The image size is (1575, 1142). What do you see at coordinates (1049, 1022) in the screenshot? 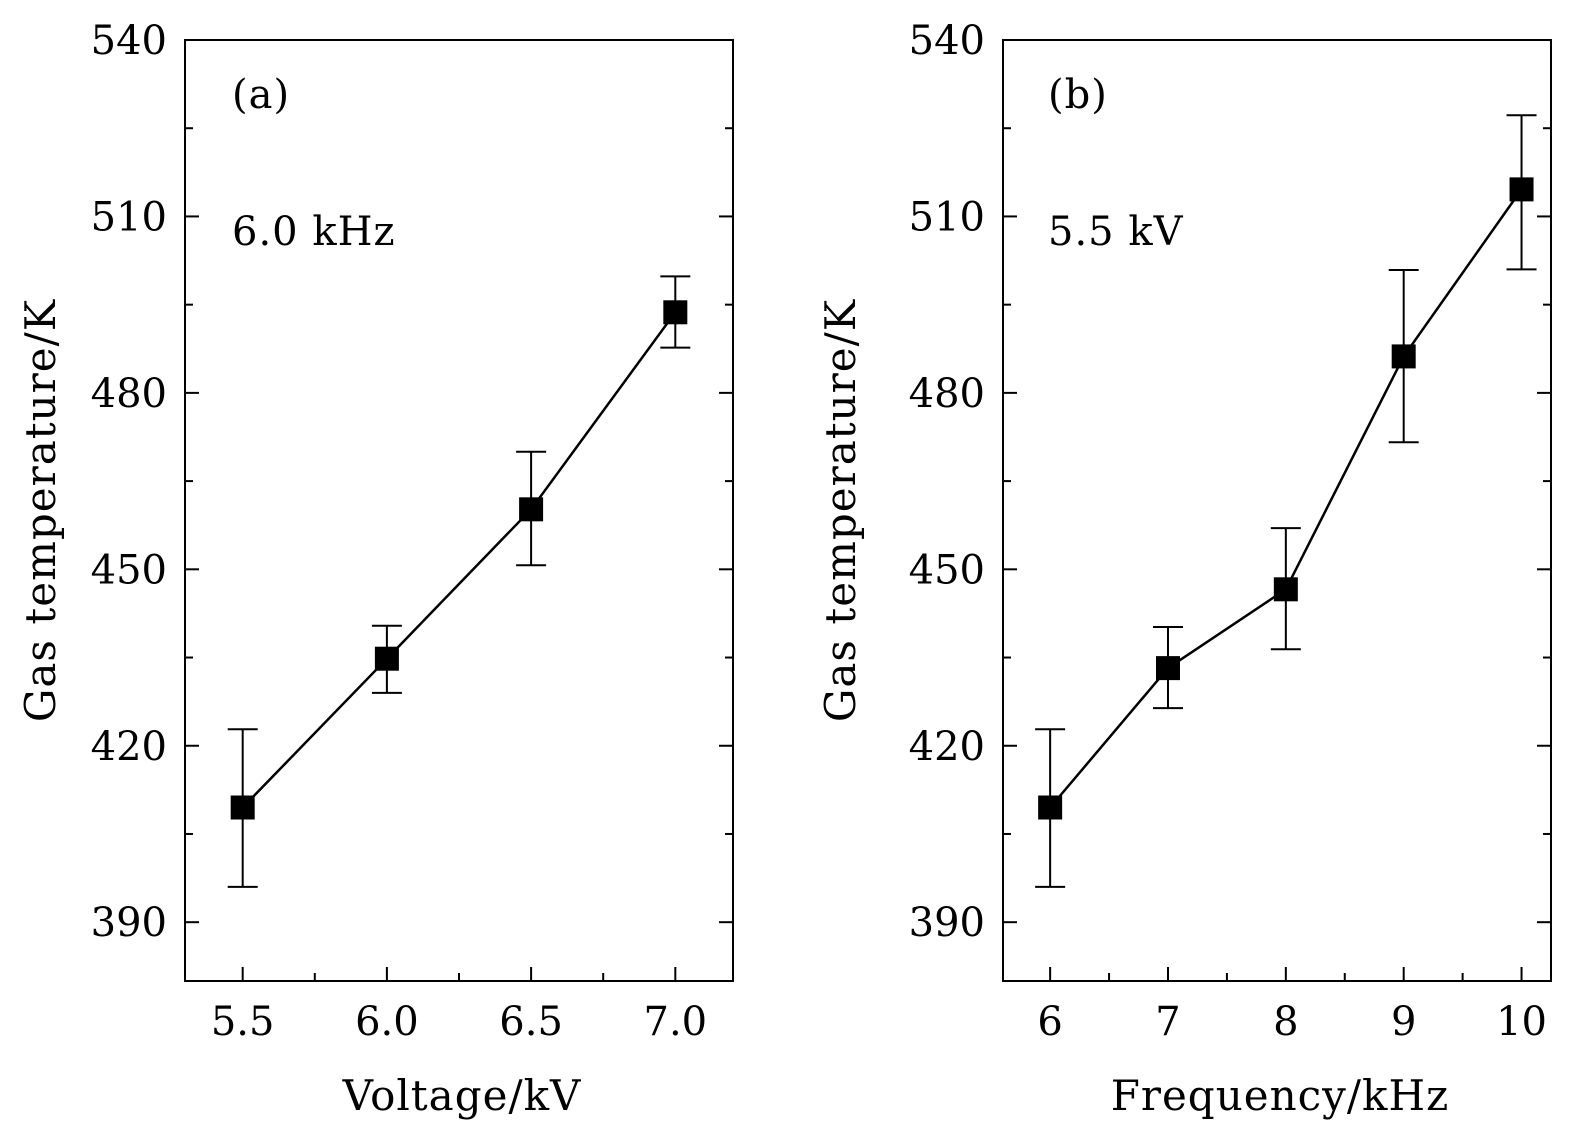
I see `x-tick-label: 6` at bounding box center [1049, 1022].